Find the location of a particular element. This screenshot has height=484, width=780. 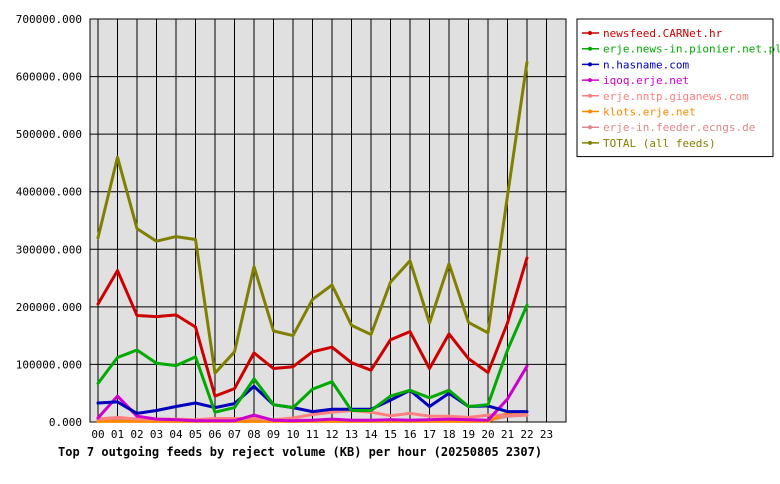

y-tick-label: 400000.000 is located at coordinates (49, 192).